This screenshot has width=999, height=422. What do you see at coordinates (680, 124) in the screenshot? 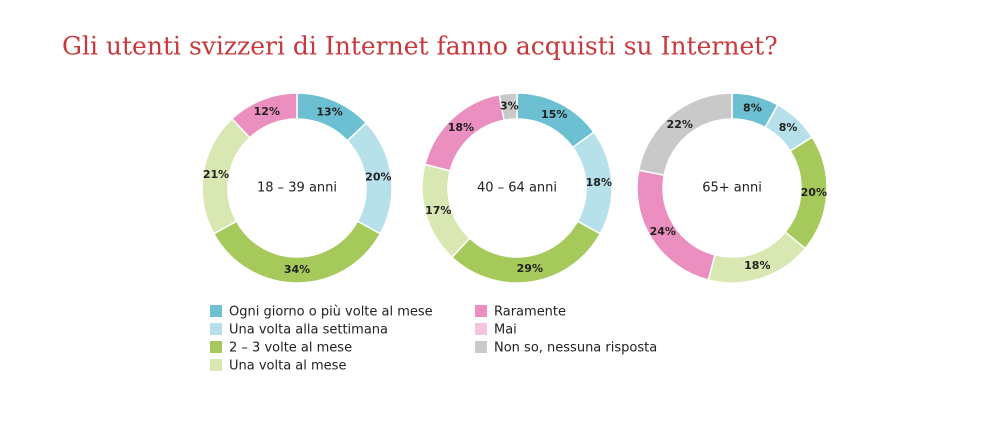
I see `value-label: 22%` at bounding box center [680, 124].